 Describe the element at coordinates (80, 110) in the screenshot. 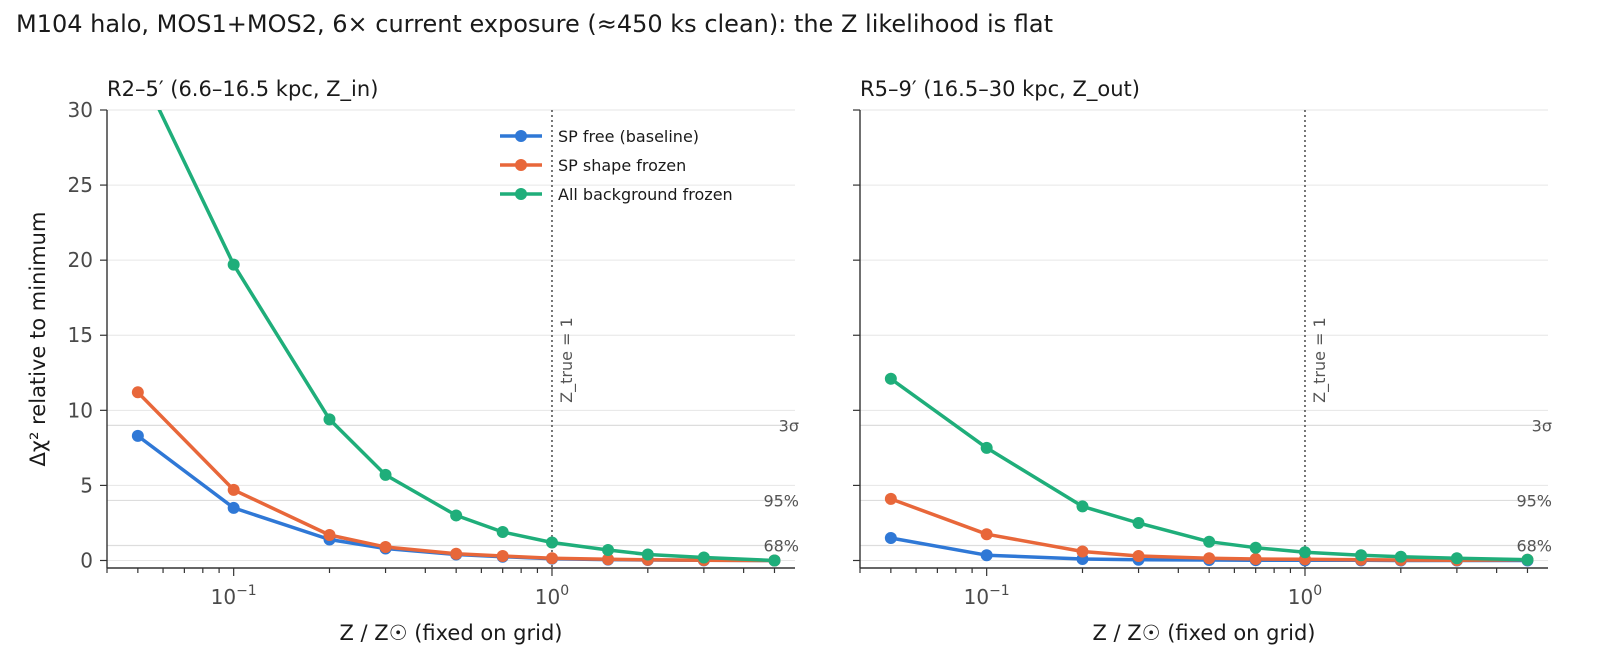

I see `y-tick-label: 30` at that location.